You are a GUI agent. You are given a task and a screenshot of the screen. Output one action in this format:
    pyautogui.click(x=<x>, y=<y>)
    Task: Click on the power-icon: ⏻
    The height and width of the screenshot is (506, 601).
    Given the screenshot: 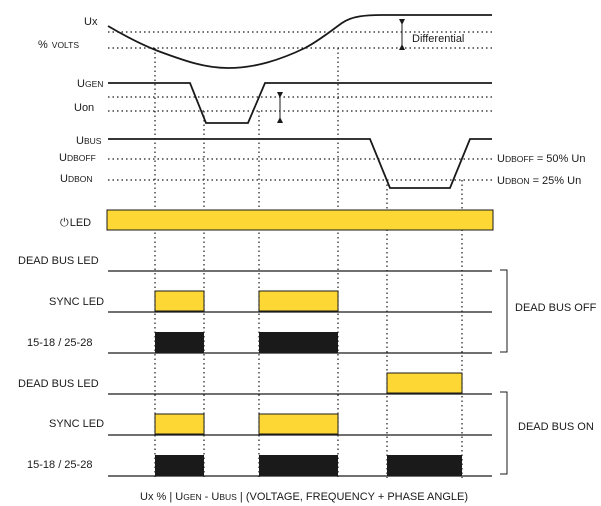 What is the action you would take?
    pyautogui.click(x=64, y=223)
    